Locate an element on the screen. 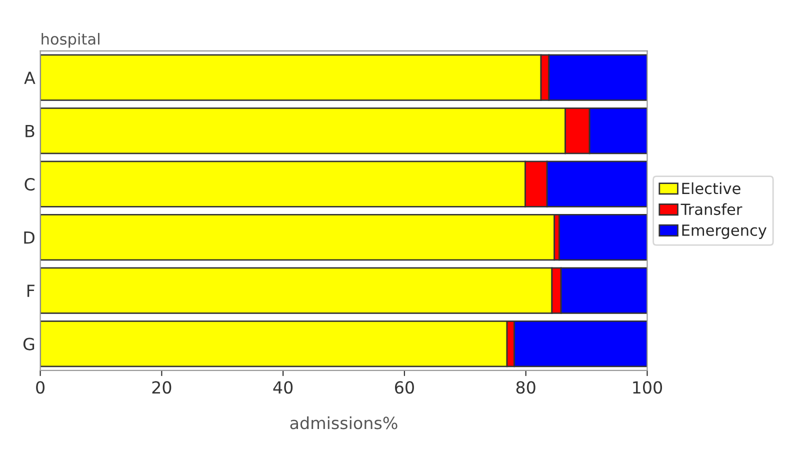 This screenshot has width=806, height=463. y-axis-title: hospital is located at coordinates (71, 40).